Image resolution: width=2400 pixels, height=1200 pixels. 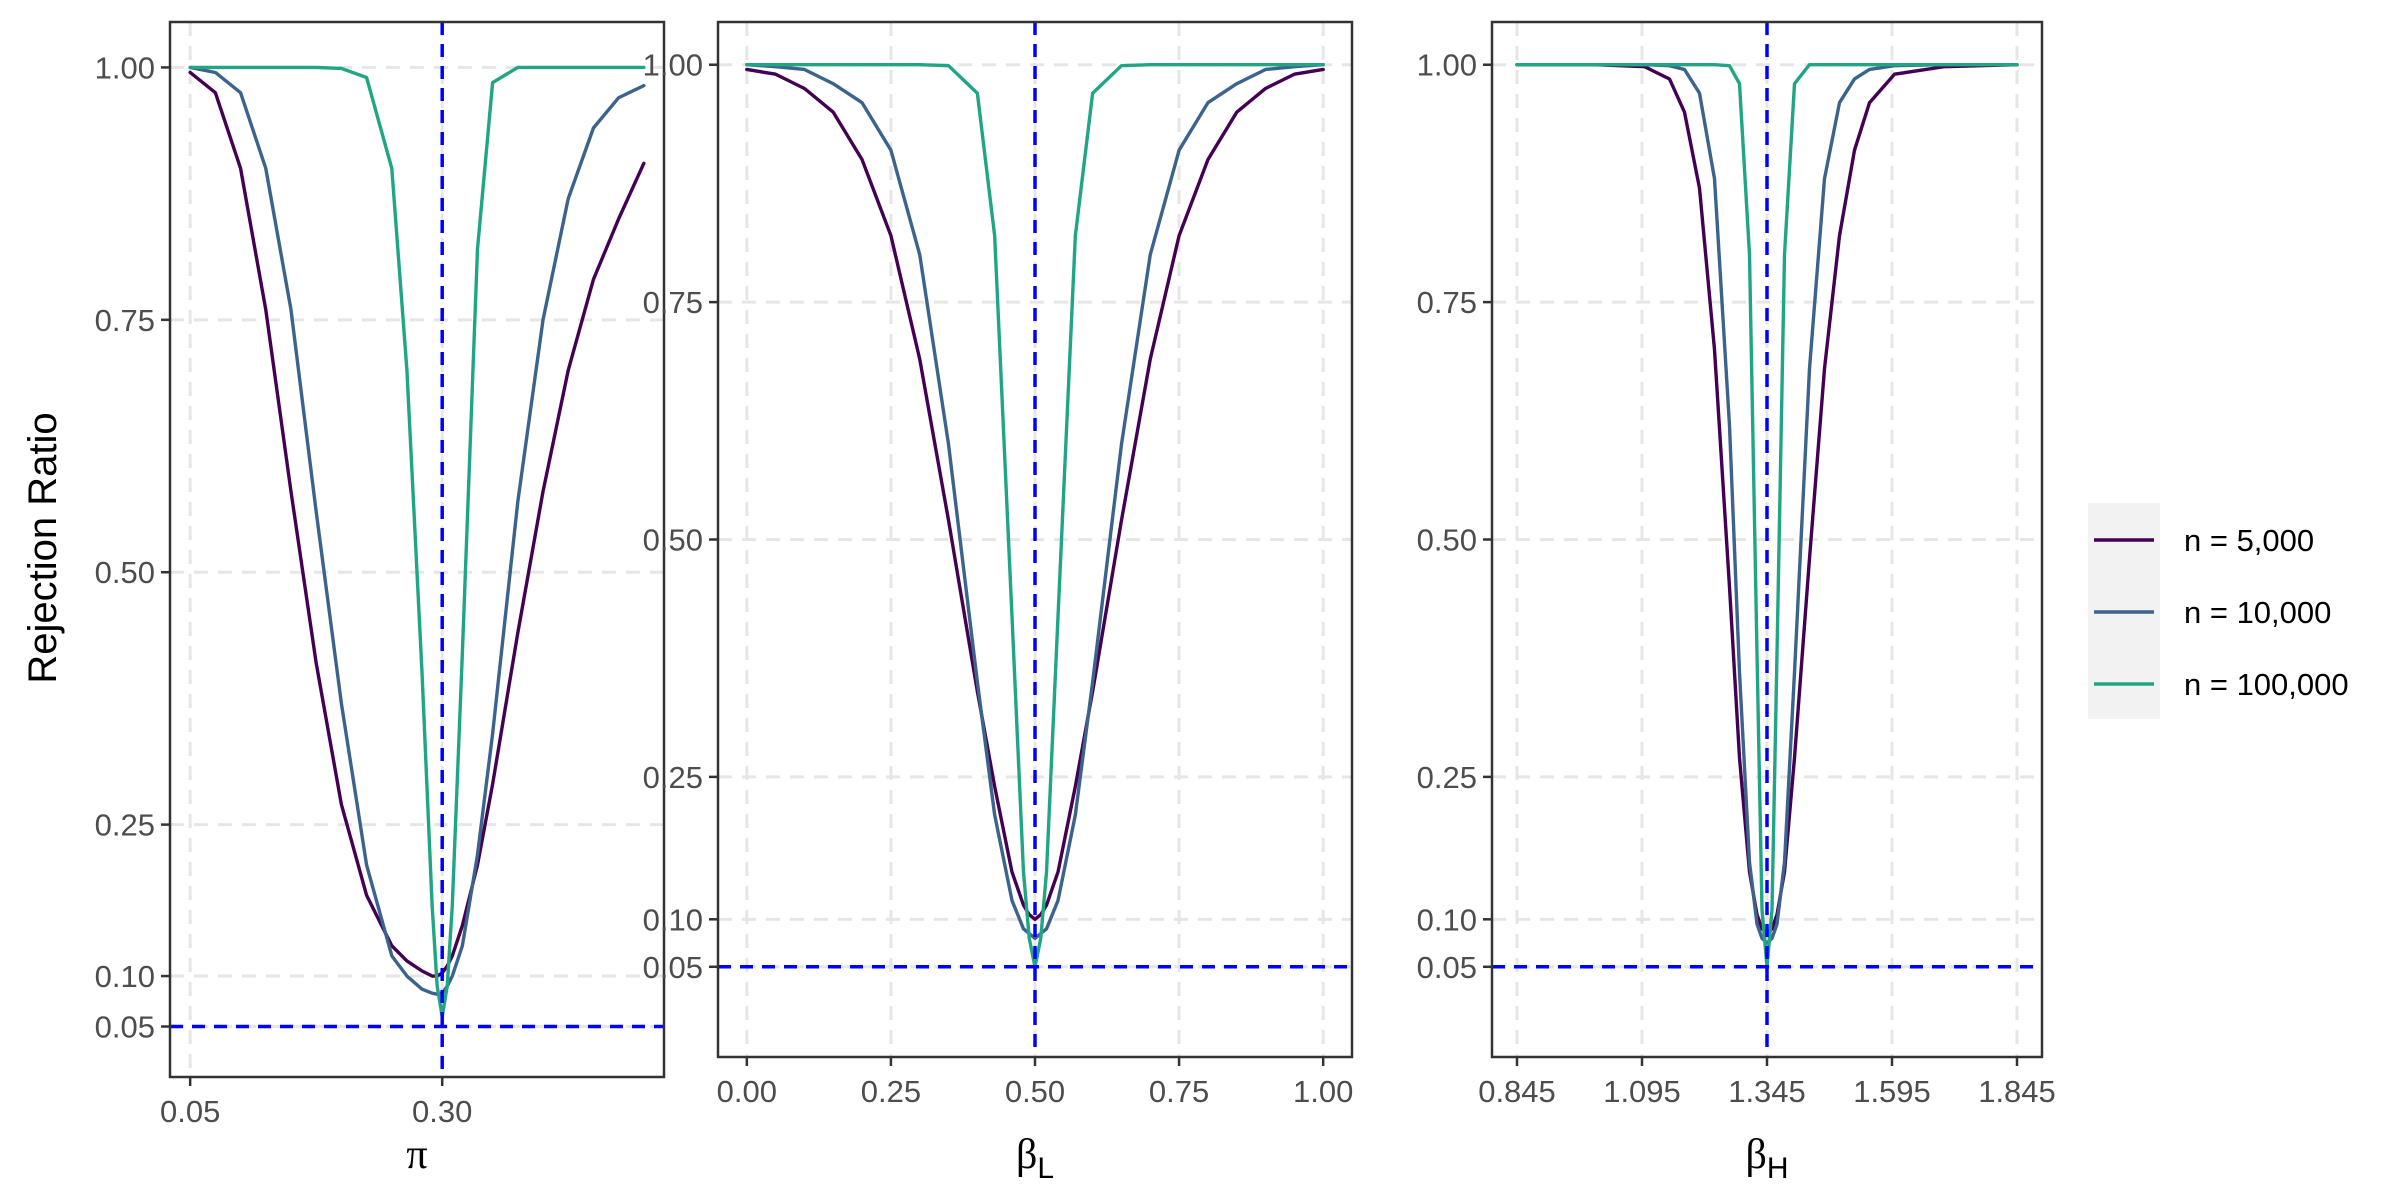 I want to click on x-tick-label: 0.25, so click(x=891, y=1091).